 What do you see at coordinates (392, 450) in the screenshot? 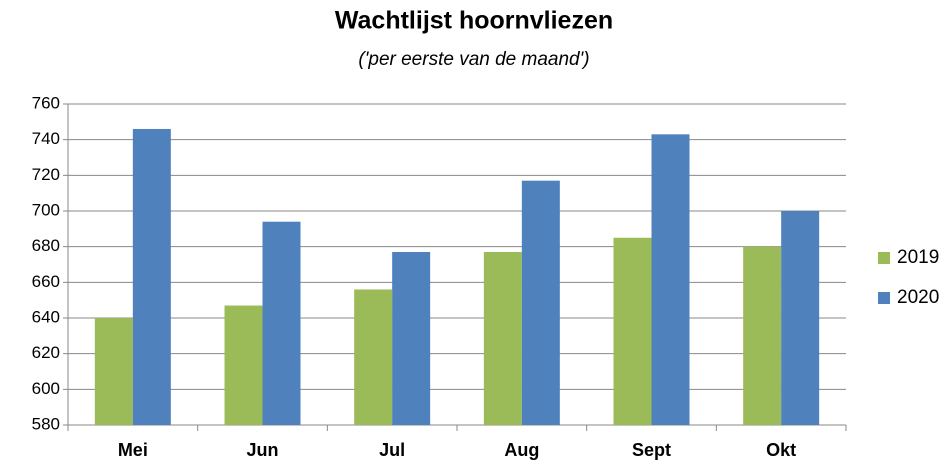
I see `x-tick-label: Jul` at bounding box center [392, 450].